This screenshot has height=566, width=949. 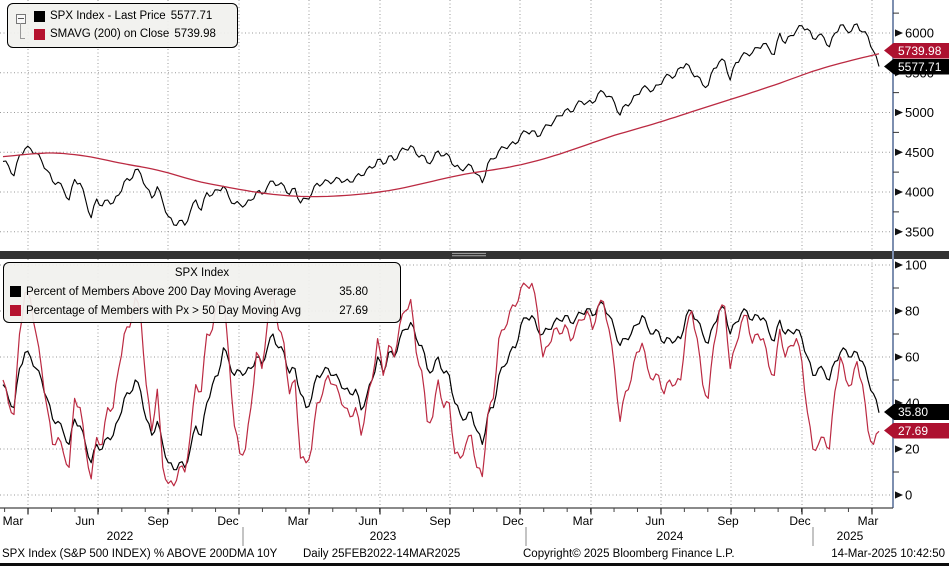 What do you see at coordinates (353, 291) in the screenshot?
I see `legend-value: 35.80` at bounding box center [353, 291].